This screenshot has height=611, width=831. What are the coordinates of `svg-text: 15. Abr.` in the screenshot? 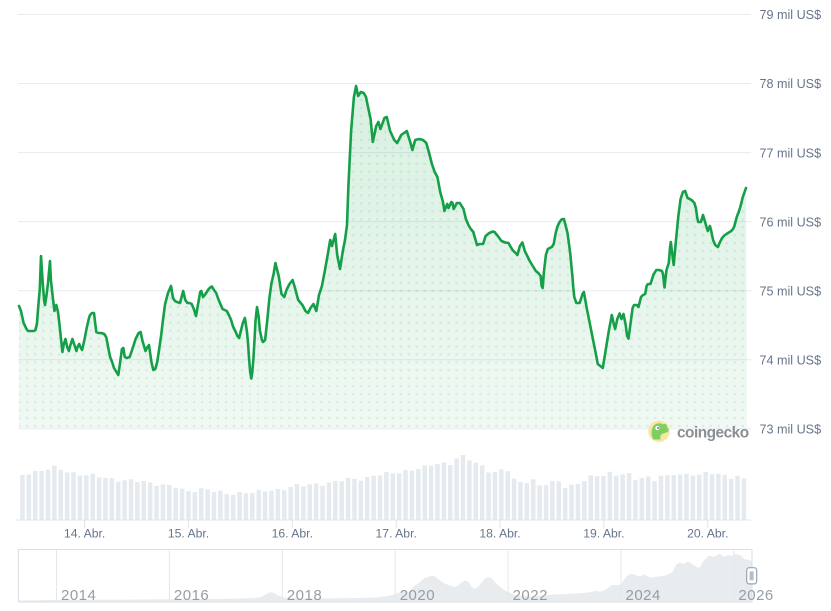 It's located at (188, 534).